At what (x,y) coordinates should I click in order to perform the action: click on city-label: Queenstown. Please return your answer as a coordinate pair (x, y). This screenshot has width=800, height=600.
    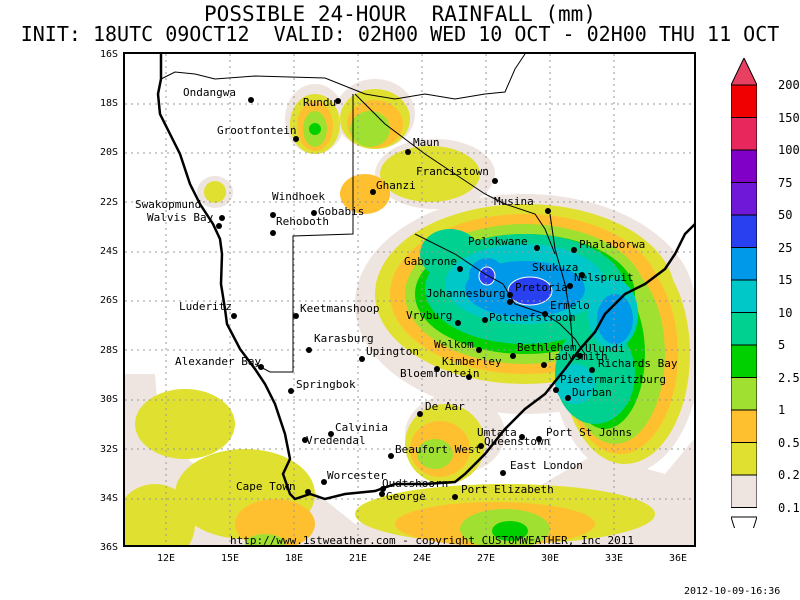
    Looking at the image, I should click on (517, 441).